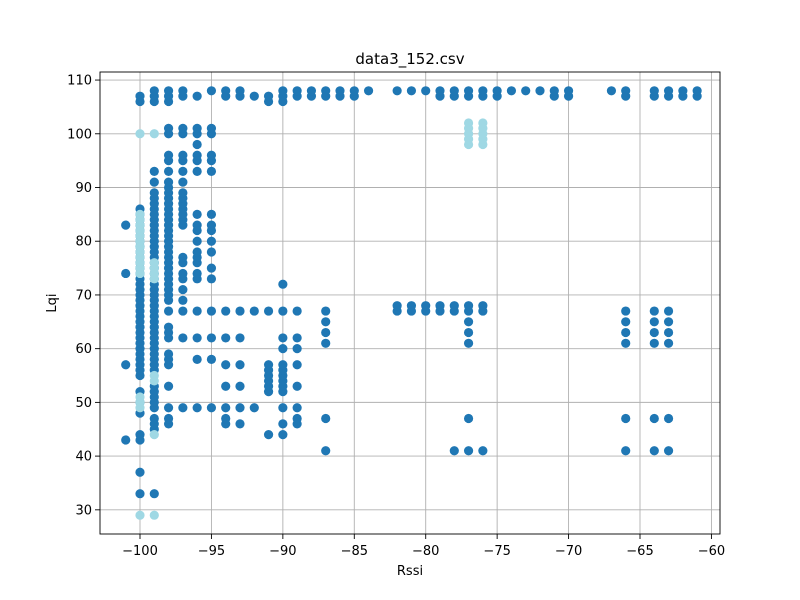 Image resolution: width=800 pixels, height=600 pixels. Describe the element at coordinates (639, 551) in the screenshot. I see `x-tick-label: −65` at that location.